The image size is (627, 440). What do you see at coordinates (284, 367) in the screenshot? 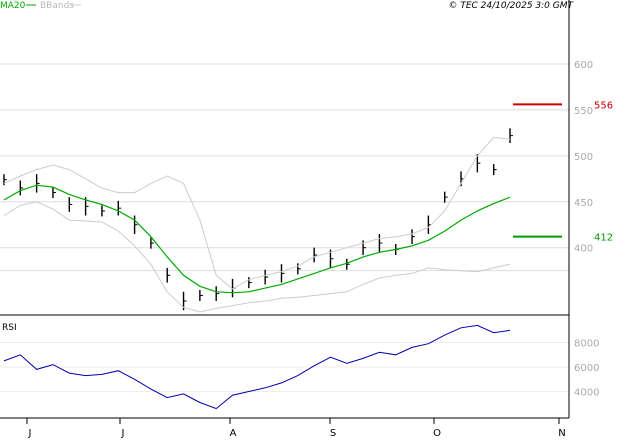
I see `rsi-grid` at bounding box center [284, 367].